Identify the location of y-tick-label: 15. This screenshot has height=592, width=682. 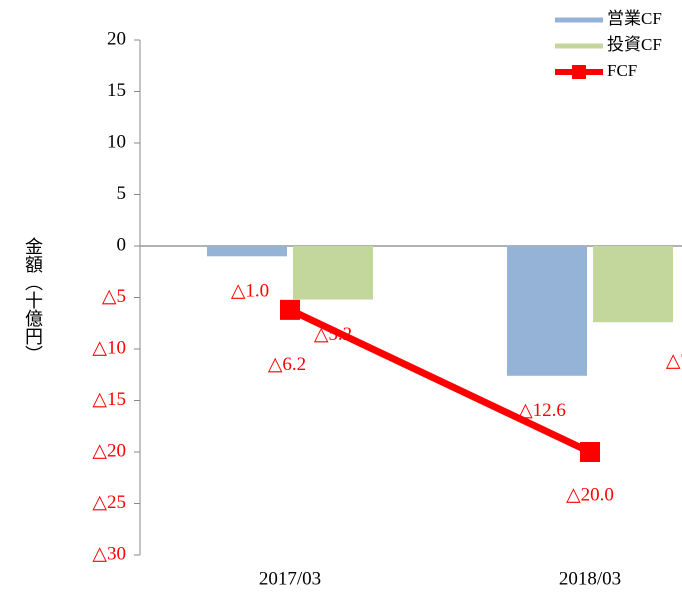
(116, 90).